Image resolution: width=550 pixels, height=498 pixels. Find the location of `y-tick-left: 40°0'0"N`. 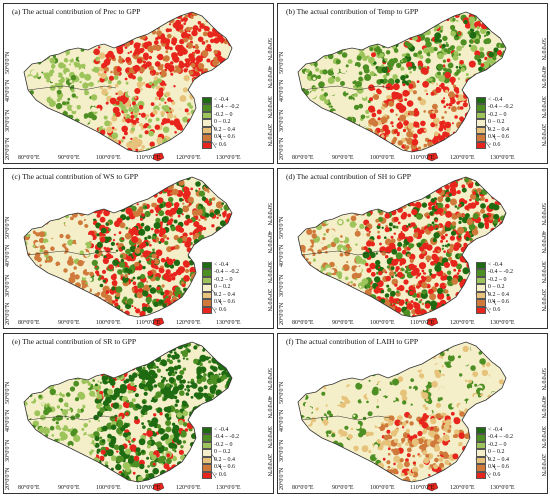

y-tick-left: 40°0'0"N is located at coordinates (282, 255).